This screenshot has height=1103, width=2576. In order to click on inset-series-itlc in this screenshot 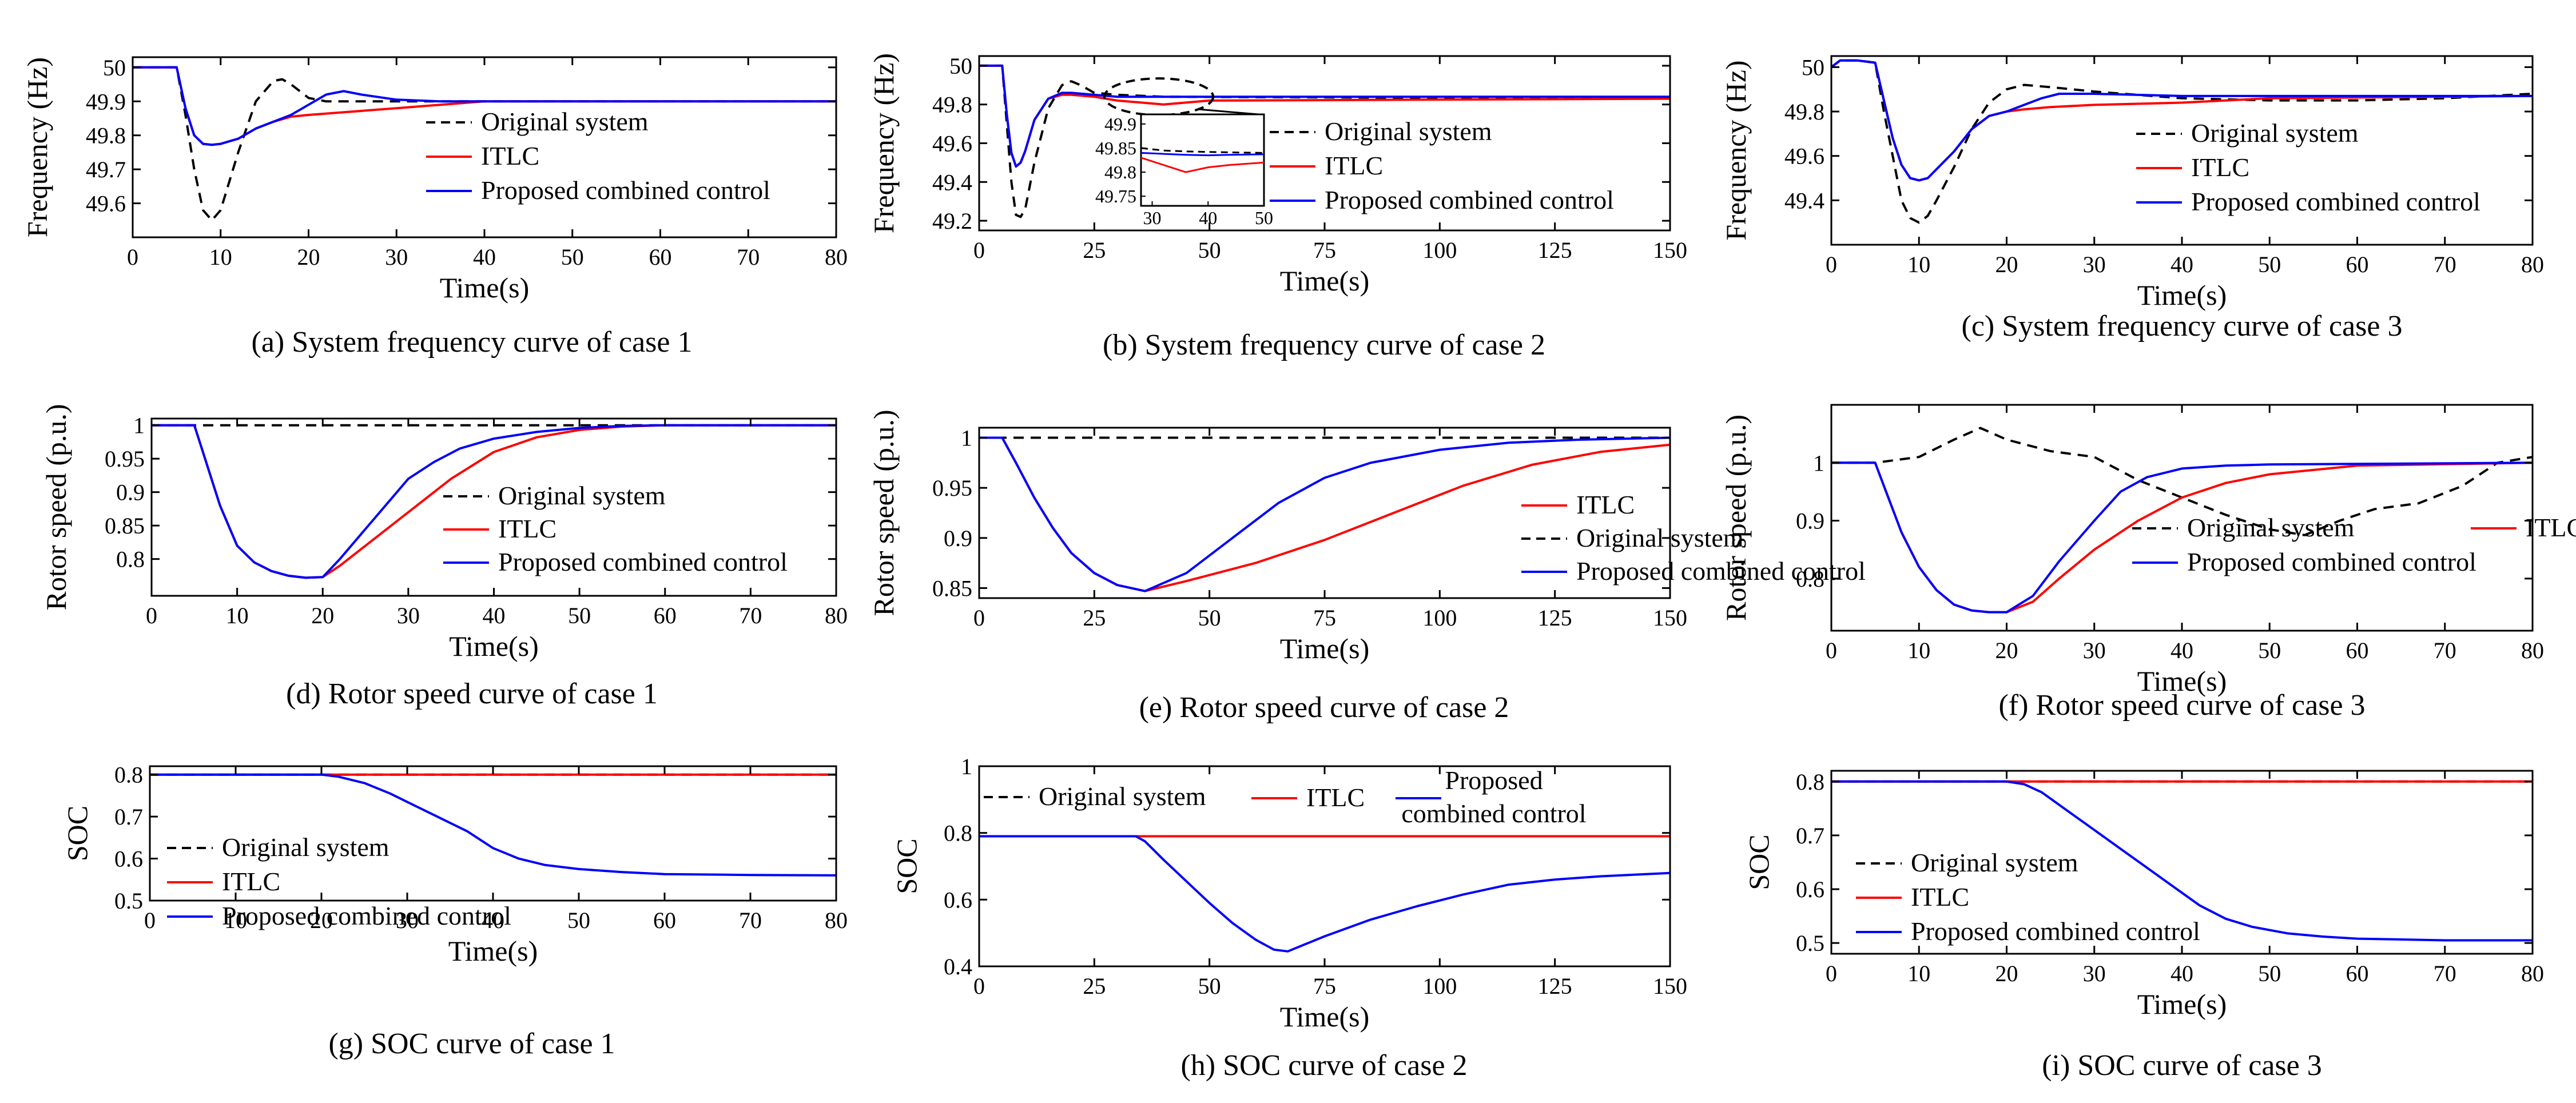, I will do `click(1202, 165)`.